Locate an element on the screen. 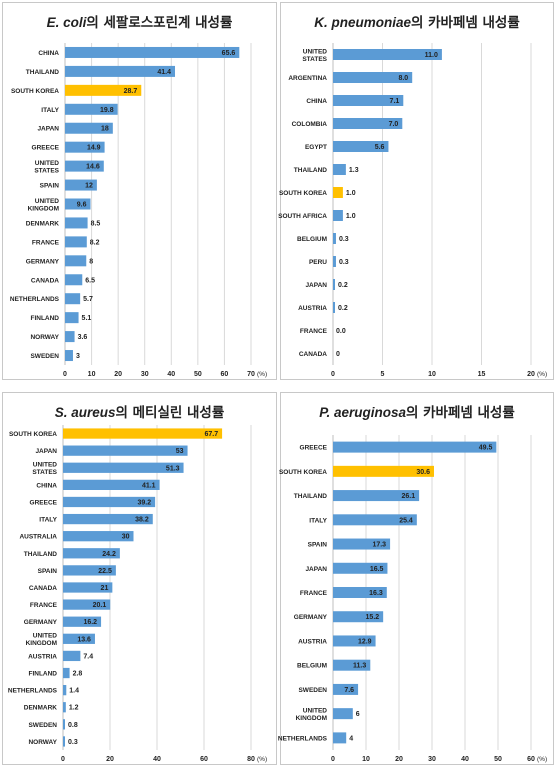 This screenshot has height=767, width=556. value-label: 20.1 is located at coordinates (100, 605).